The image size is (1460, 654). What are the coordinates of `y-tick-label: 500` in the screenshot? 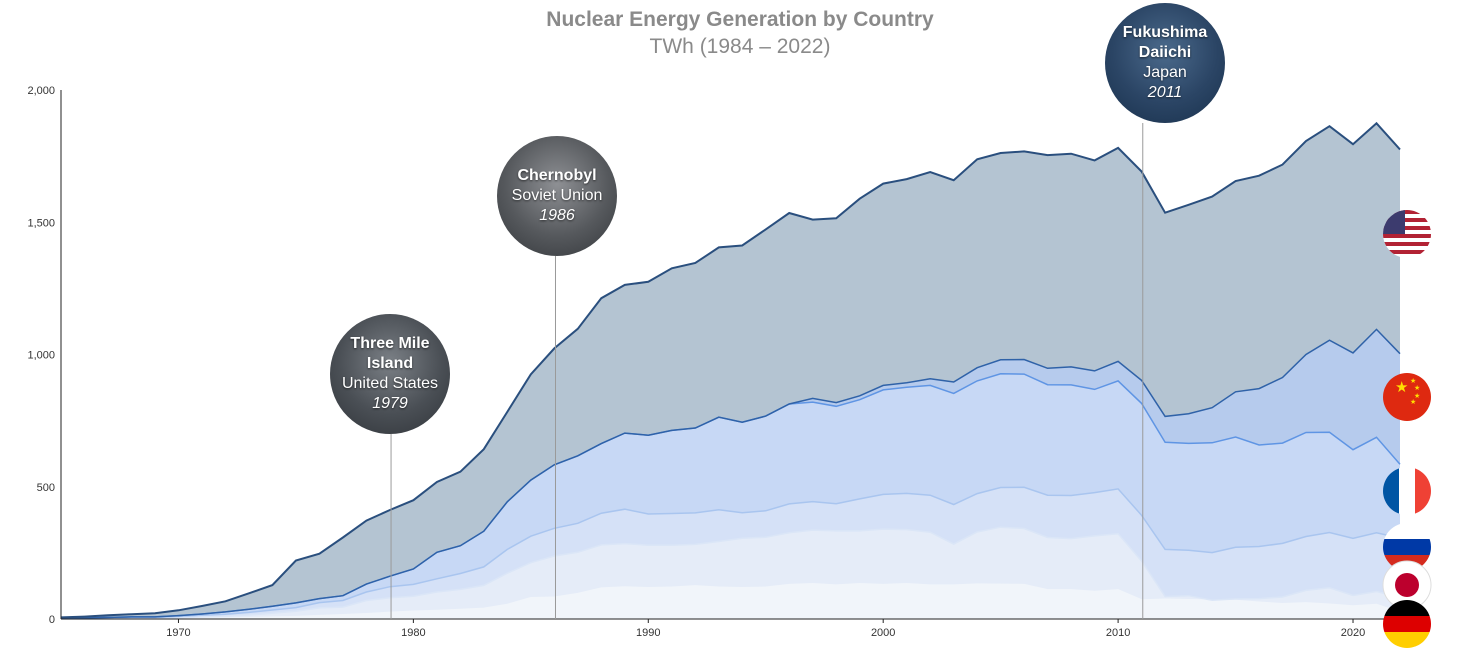 It's located at (46, 488).